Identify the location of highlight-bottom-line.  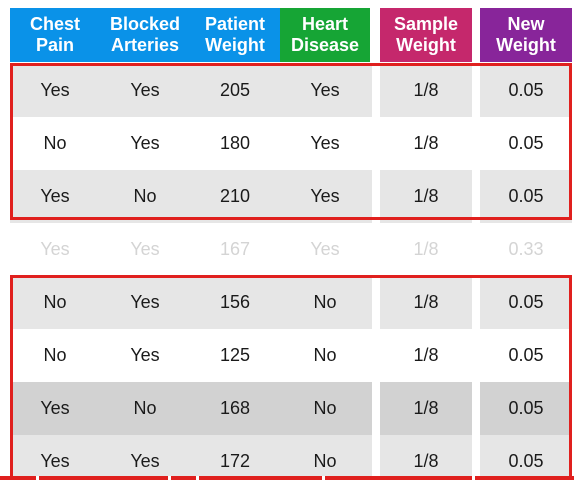
(287, 478).